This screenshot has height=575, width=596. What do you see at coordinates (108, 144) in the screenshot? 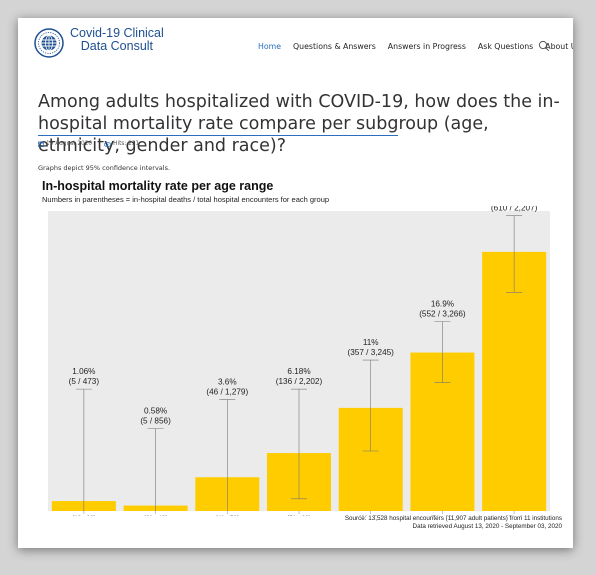
I see `eye-icon` at bounding box center [108, 144].